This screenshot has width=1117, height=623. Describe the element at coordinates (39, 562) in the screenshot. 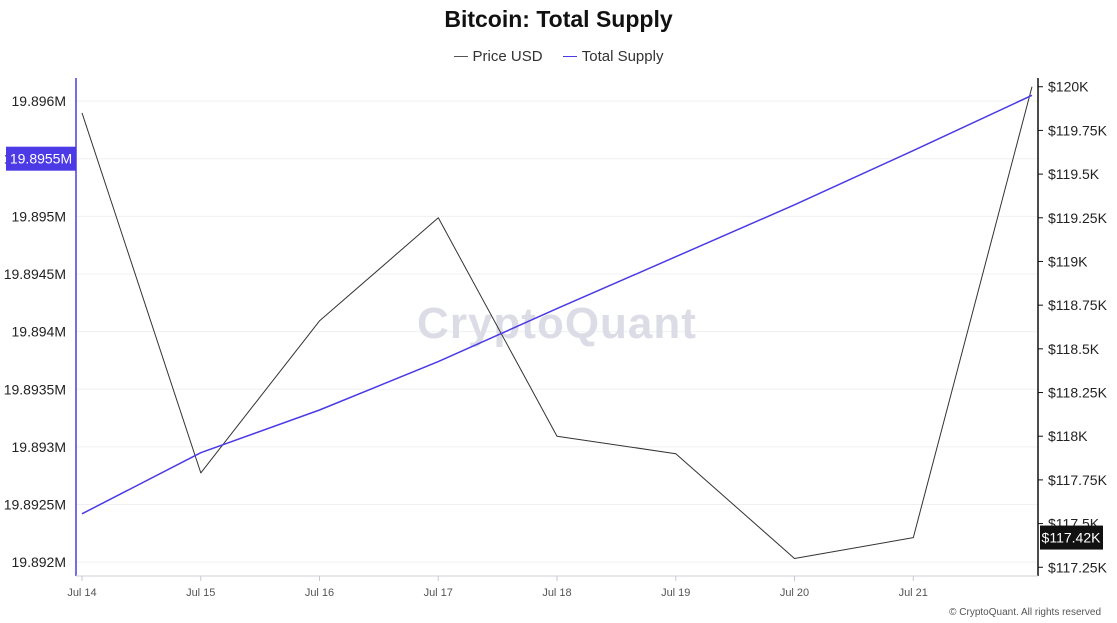

I see `y-left-tick-label: 19.892M` at that location.